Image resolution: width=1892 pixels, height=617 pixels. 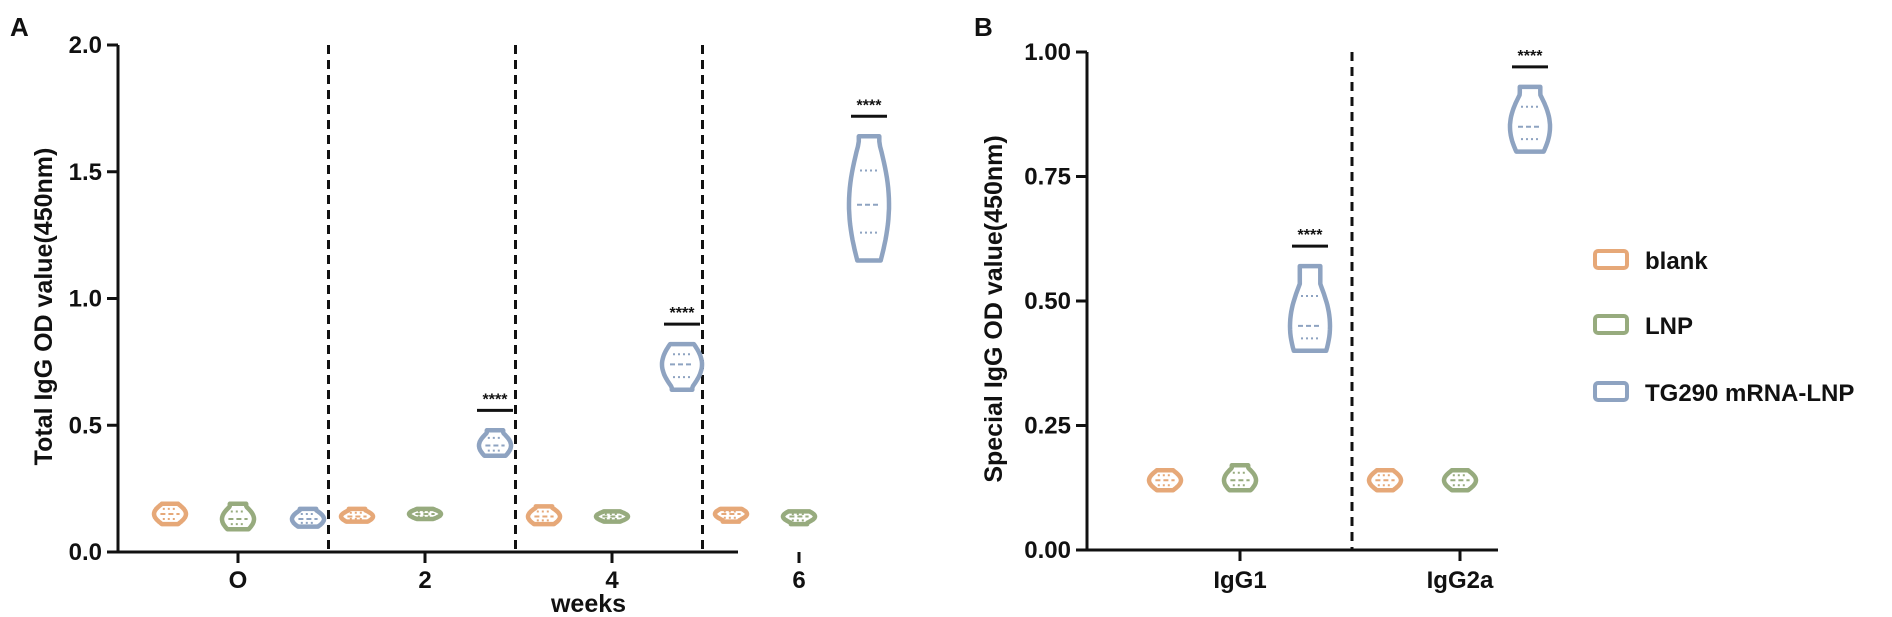 What do you see at coordinates (1047, 52) in the screenshot?
I see `panel-b-y-tick-label: 1.00` at bounding box center [1047, 52].